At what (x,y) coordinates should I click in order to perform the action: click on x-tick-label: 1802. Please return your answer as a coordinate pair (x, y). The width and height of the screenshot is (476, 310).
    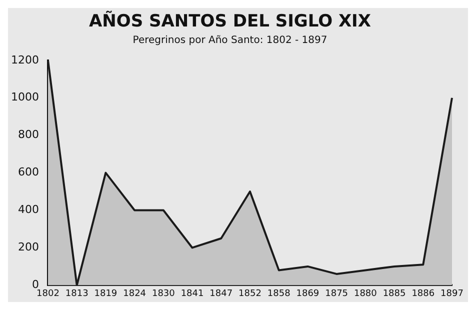
    Looking at the image, I should click on (48, 293).